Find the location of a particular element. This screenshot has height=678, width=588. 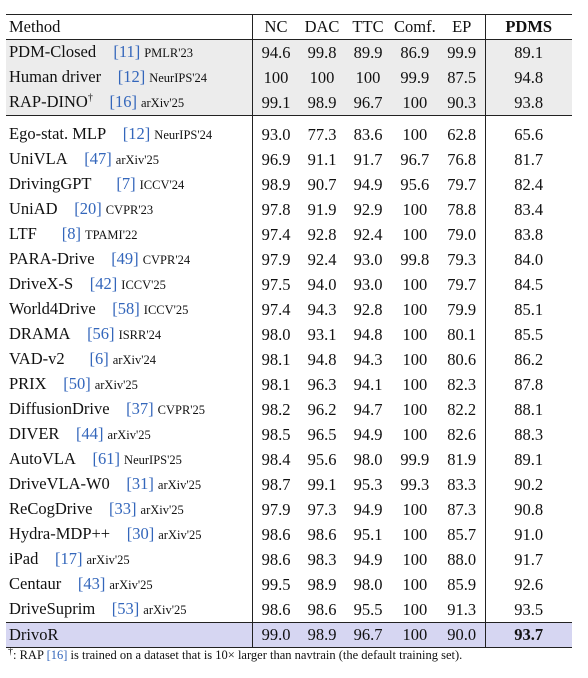

method-name: DrivingGPT is located at coordinates (50, 183).